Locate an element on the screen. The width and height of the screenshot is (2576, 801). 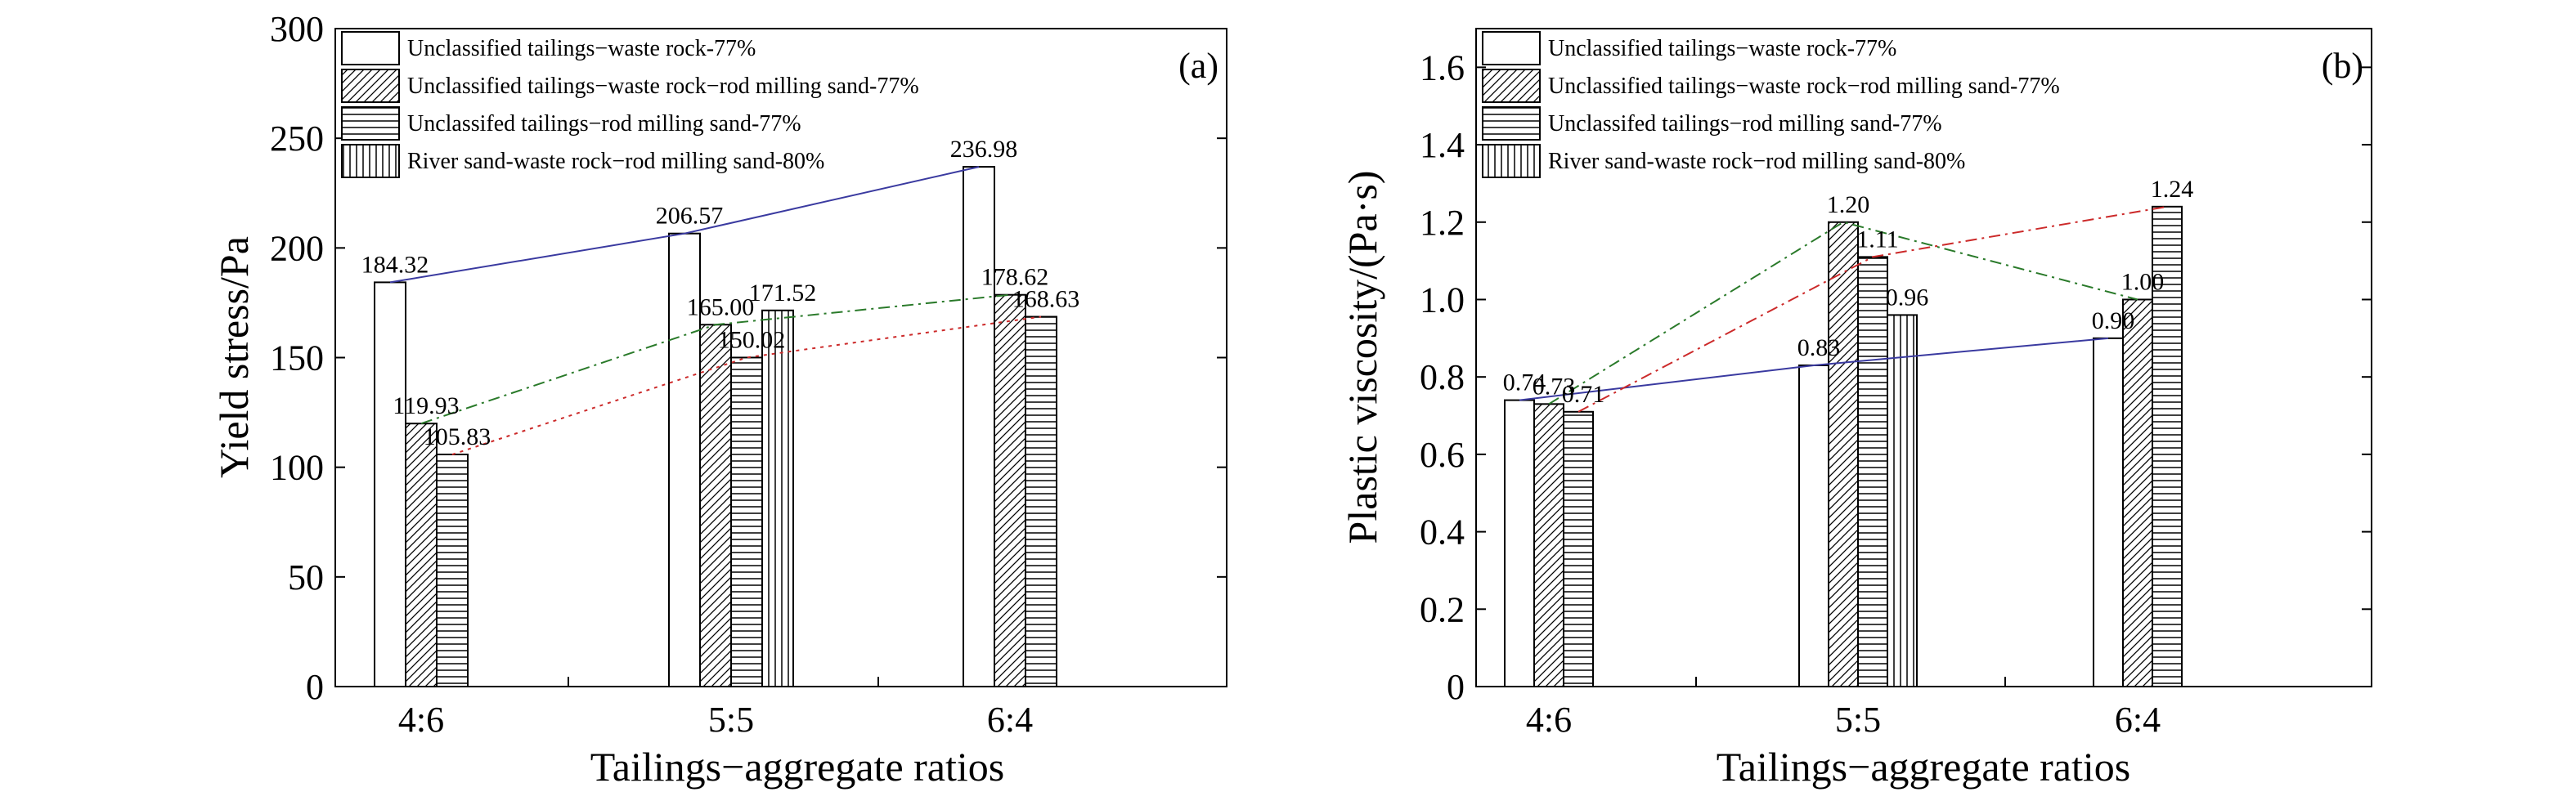
panel-a-tag: (a) is located at coordinates (1198, 66).